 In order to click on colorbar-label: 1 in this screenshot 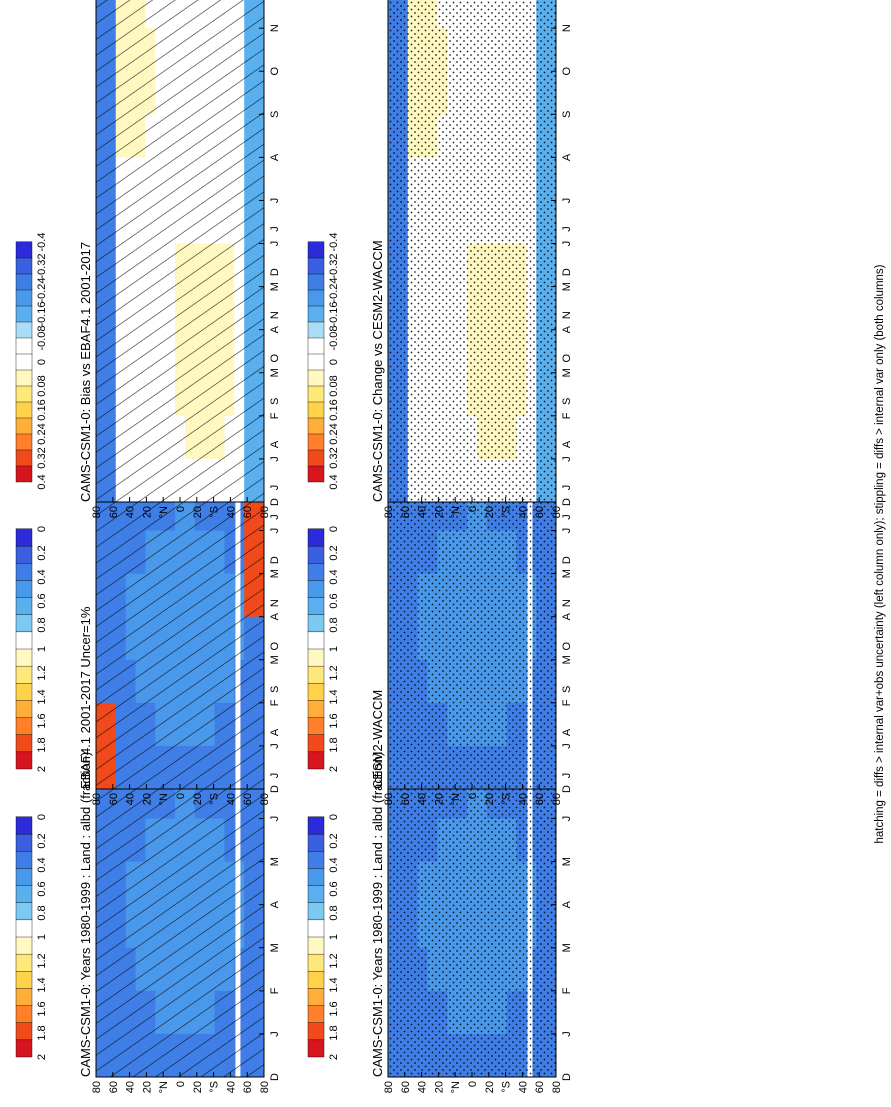, I will do `click(334, 937)`.